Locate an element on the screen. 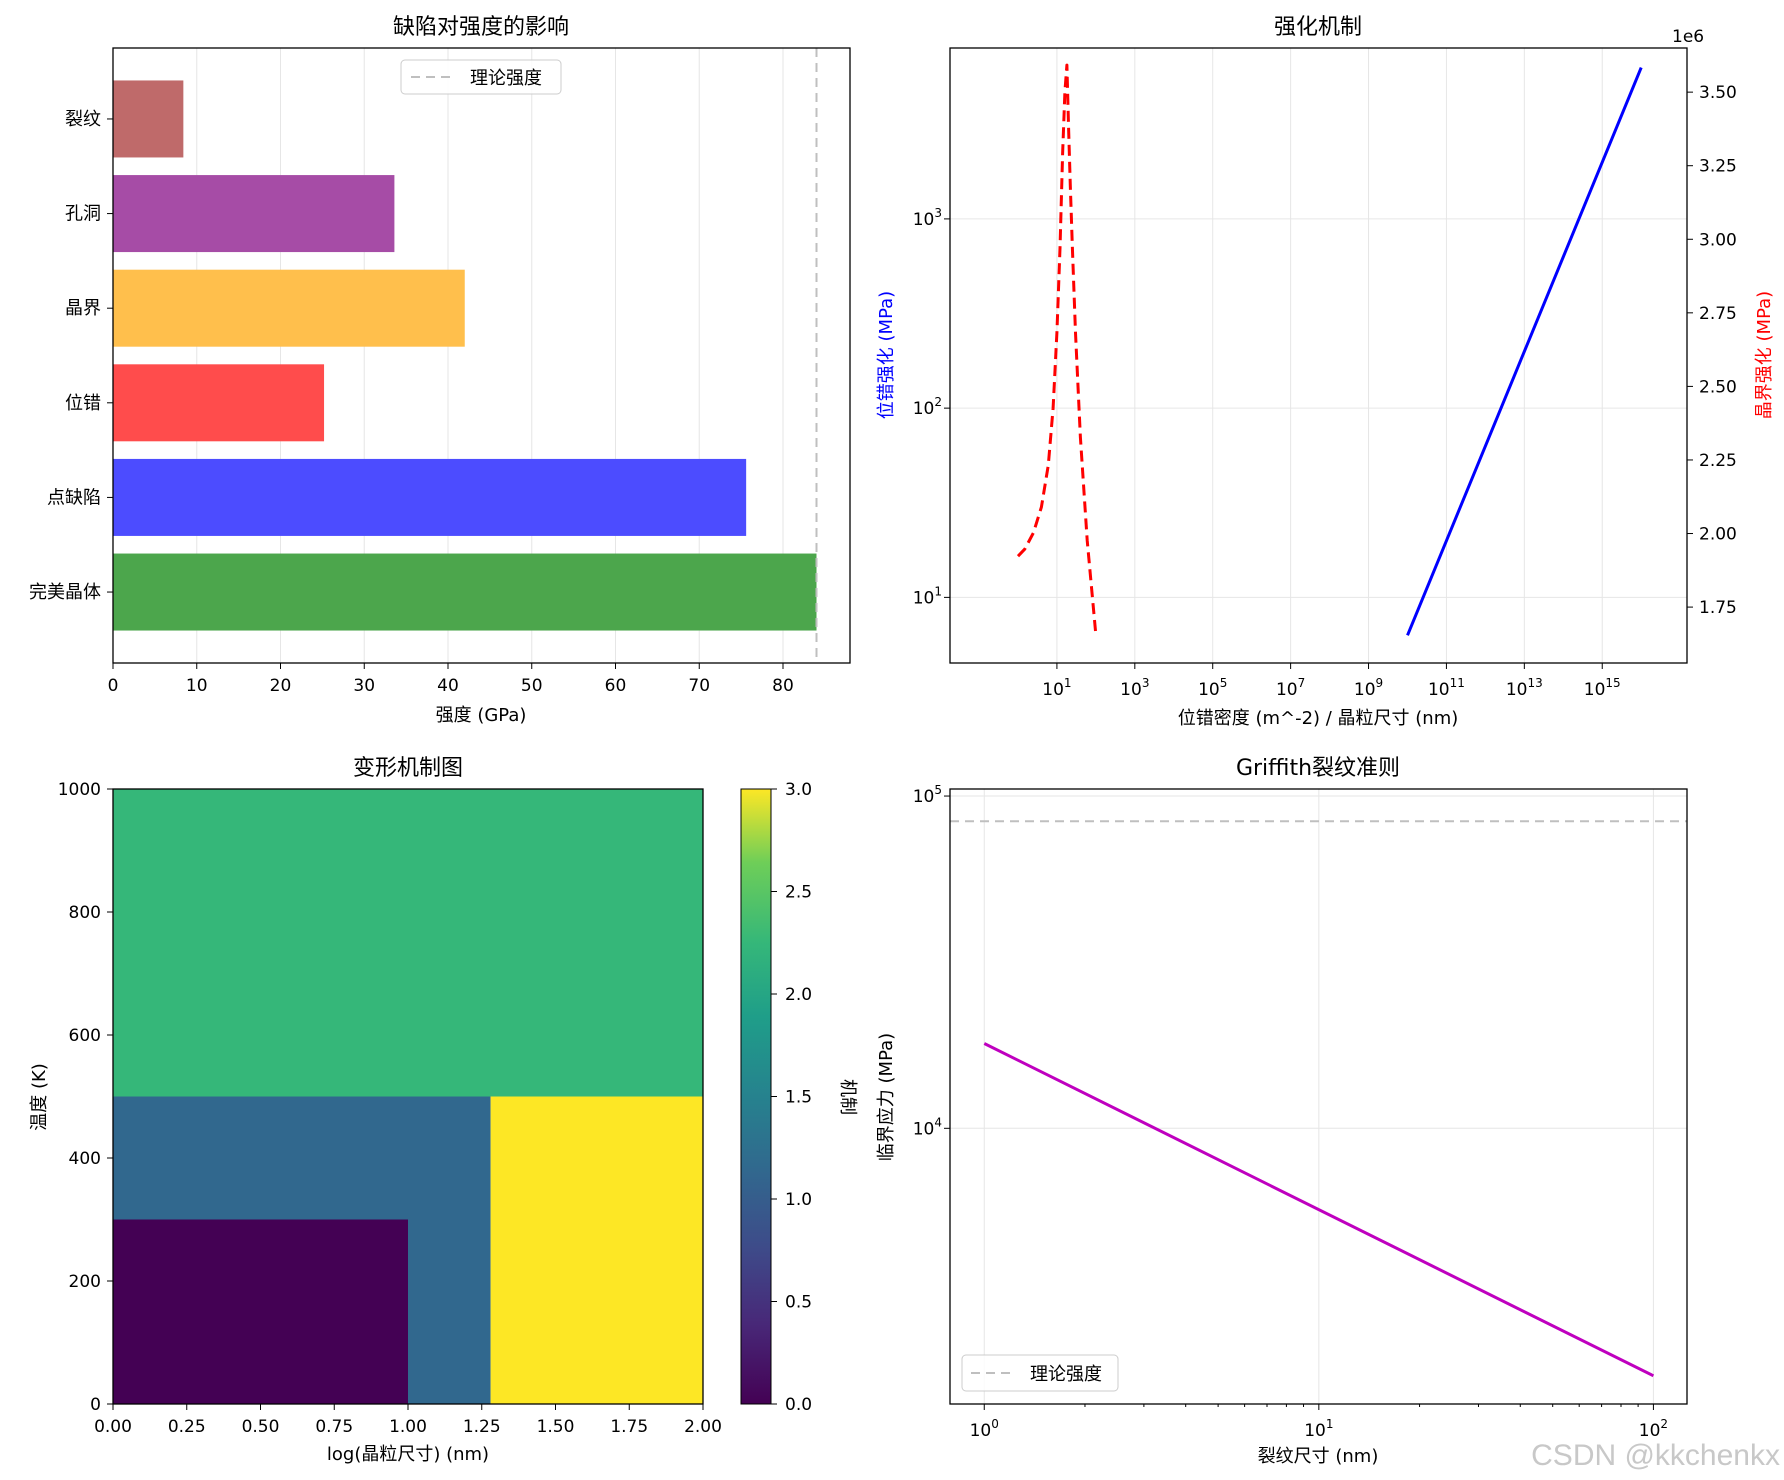 This screenshot has width=1784, height=1480. chart-title: Griffith裂纹准则 is located at coordinates (1318, 768).